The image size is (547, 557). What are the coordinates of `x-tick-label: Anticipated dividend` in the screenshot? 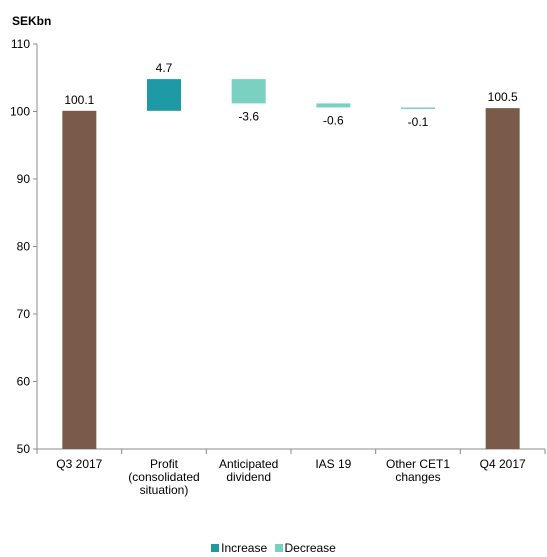 It's located at (248, 470).